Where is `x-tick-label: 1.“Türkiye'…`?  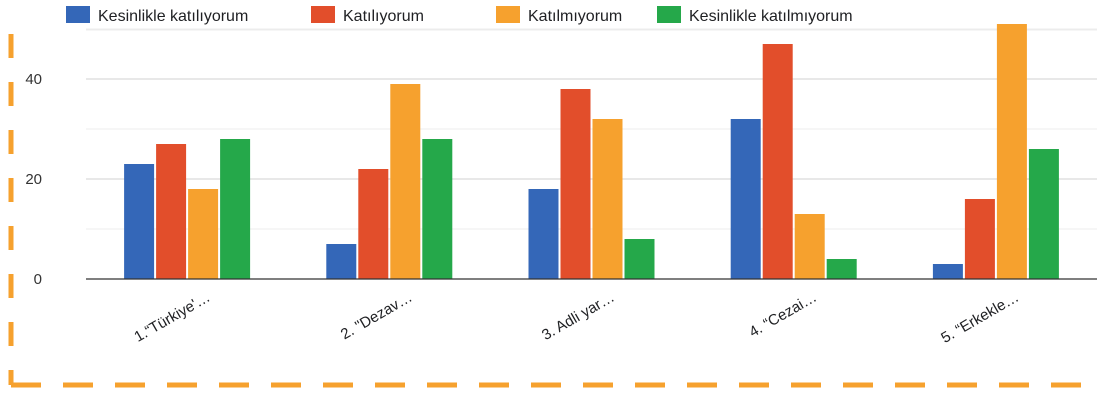 x-tick-label: 1.“Türkiye'… is located at coordinates (172, 317).